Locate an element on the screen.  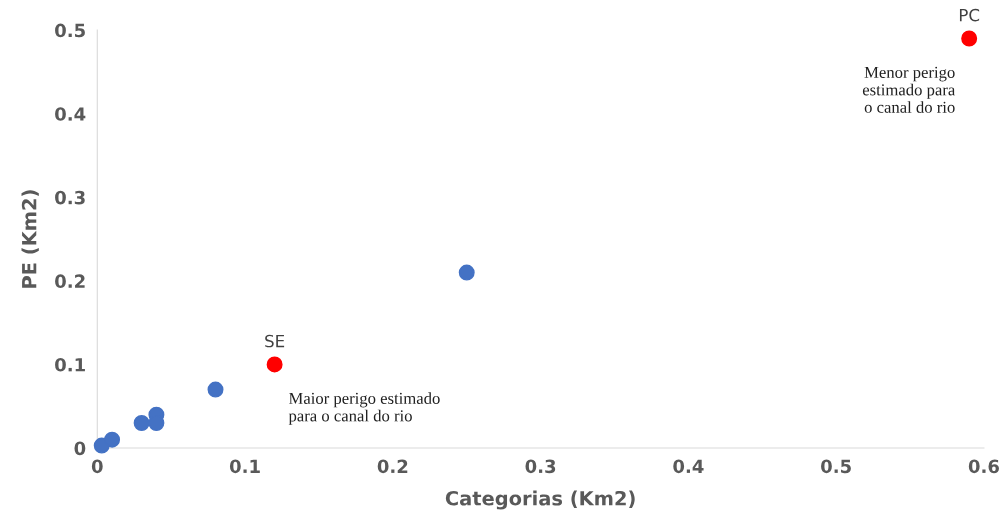
annotation: Maior perigo estimado para o canal do rio is located at coordinates (364, 408).